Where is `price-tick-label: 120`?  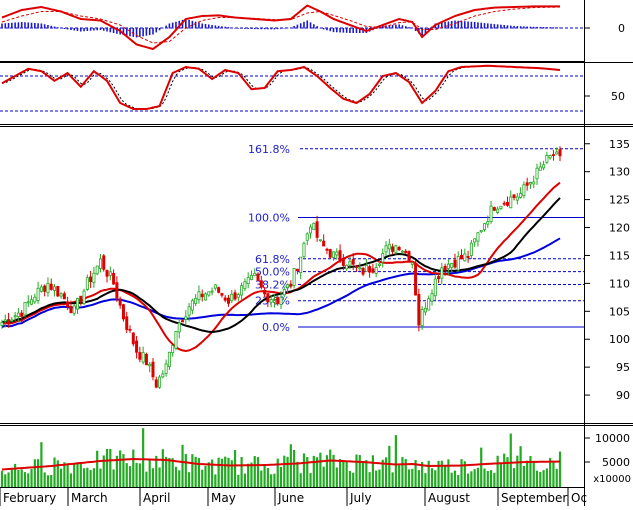 price-tick-label: 120 is located at coordinates (619, 228).